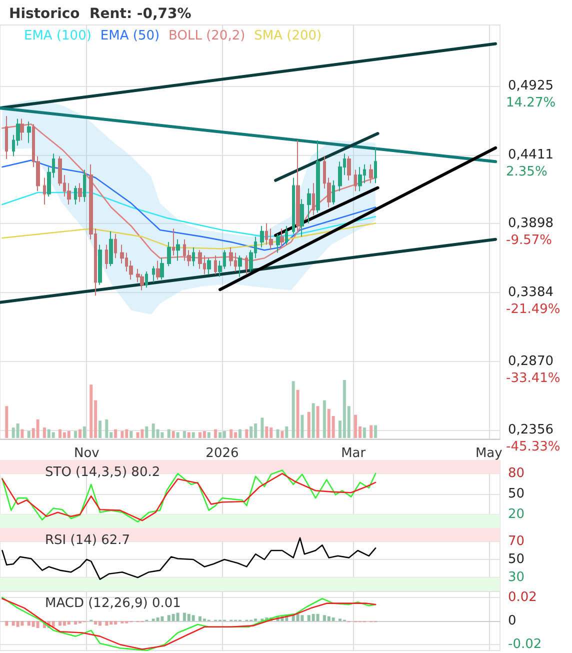 This screenshot has height=653, width=572. Describe the element at coordinates (100, 14) in the screenshot. I see `chart-title: Historico Rent: -0,73%` at that location.